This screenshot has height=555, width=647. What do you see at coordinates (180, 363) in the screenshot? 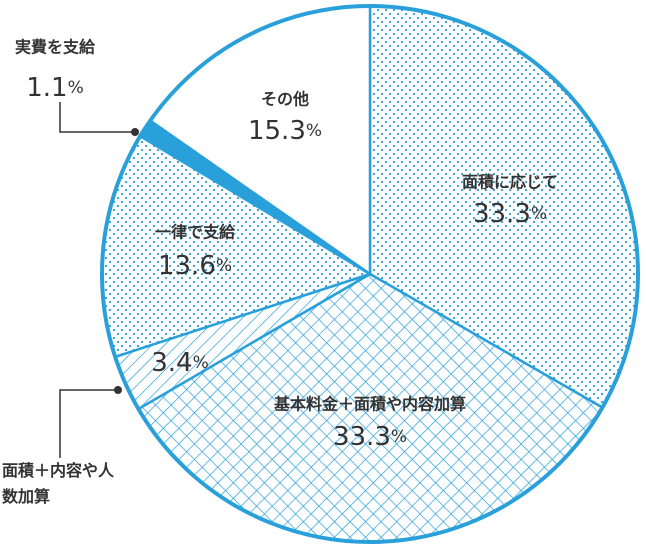
I see `value-label: 3.4%` at bounding box center [180, 363].